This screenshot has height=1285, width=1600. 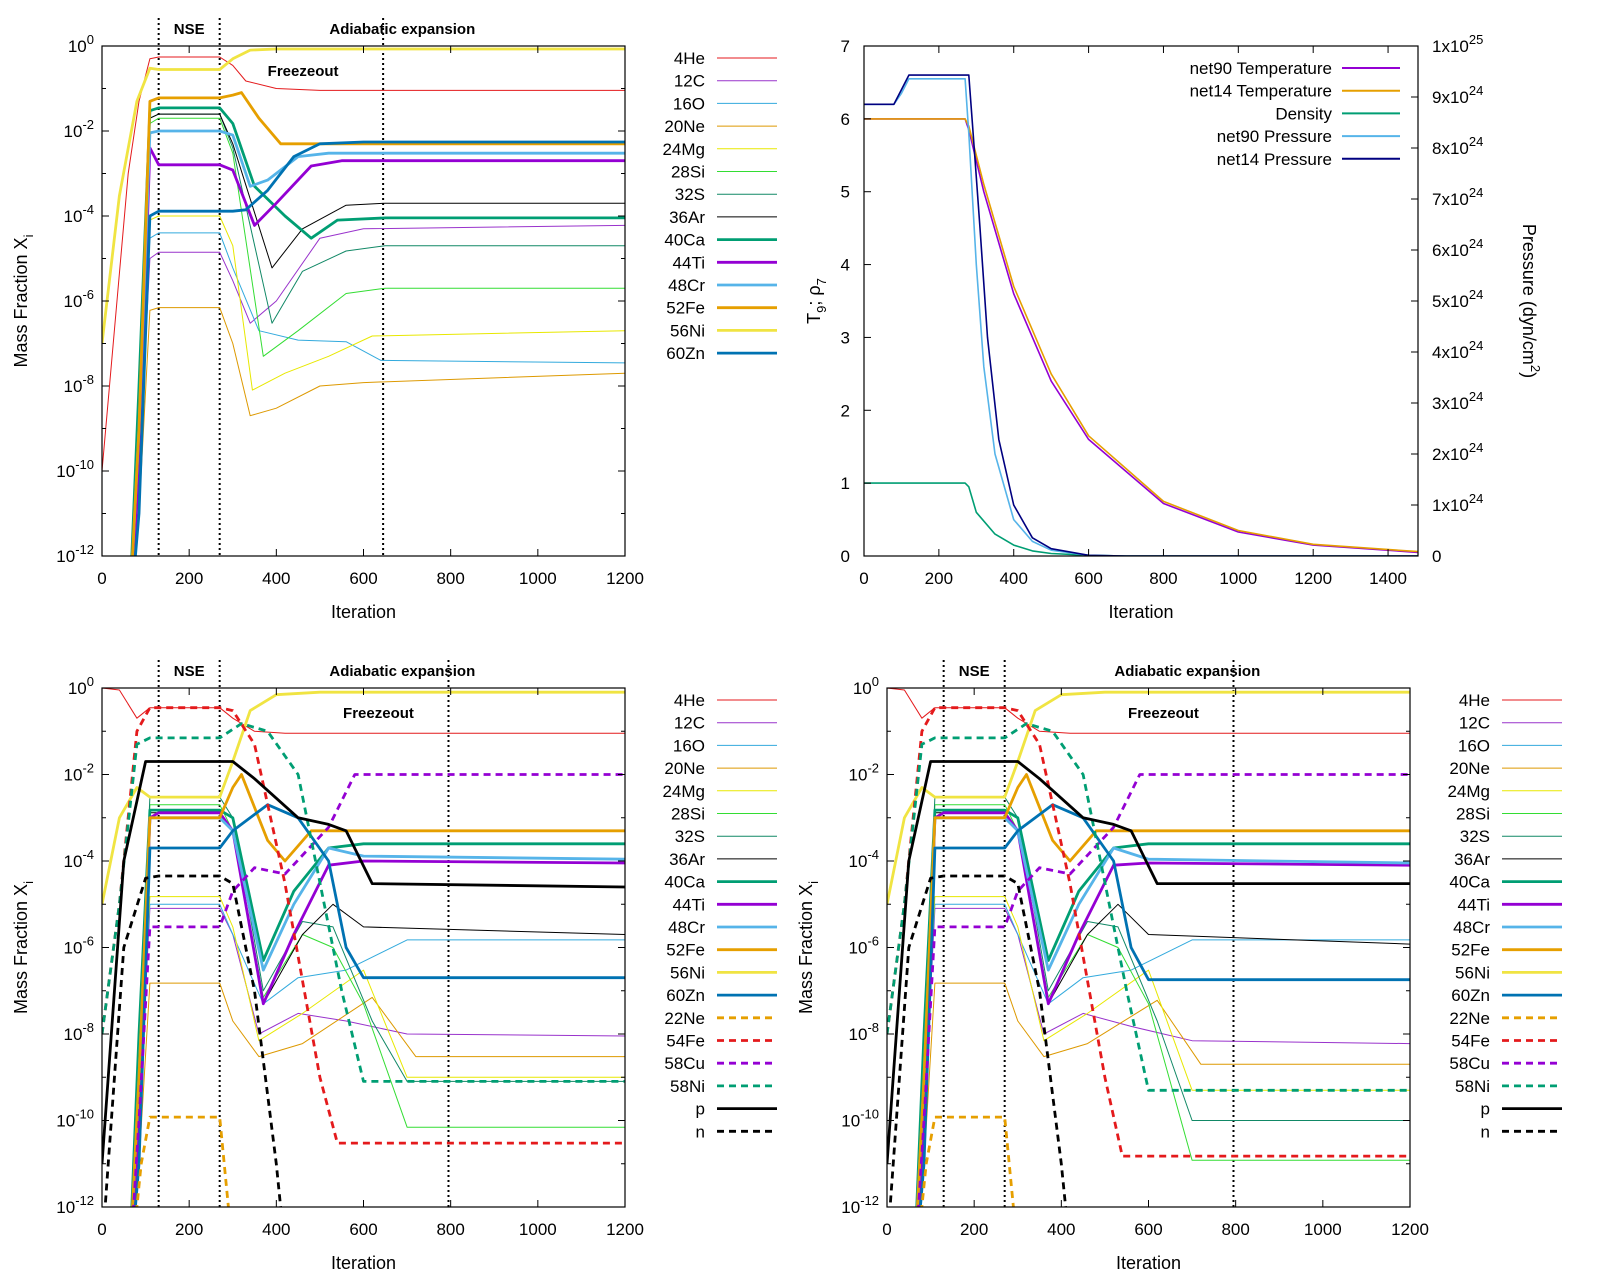 I want to click on legend-label: net90 Temperature, so click(x=1261, y=68).